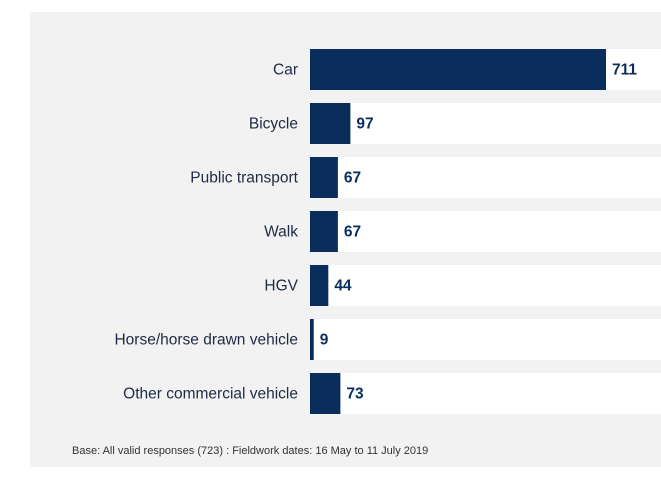 The image size is (661, 495). Describe the element at coordinates (285, 70) in the screenshot. I see `category-label: Car` at that location.